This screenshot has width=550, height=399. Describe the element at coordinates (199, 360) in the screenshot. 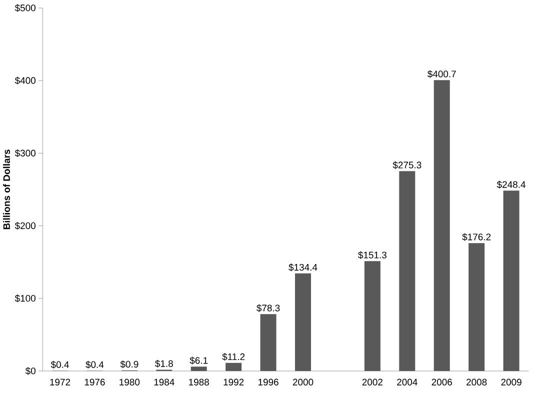

I see `data-label: $6.1` at that location.